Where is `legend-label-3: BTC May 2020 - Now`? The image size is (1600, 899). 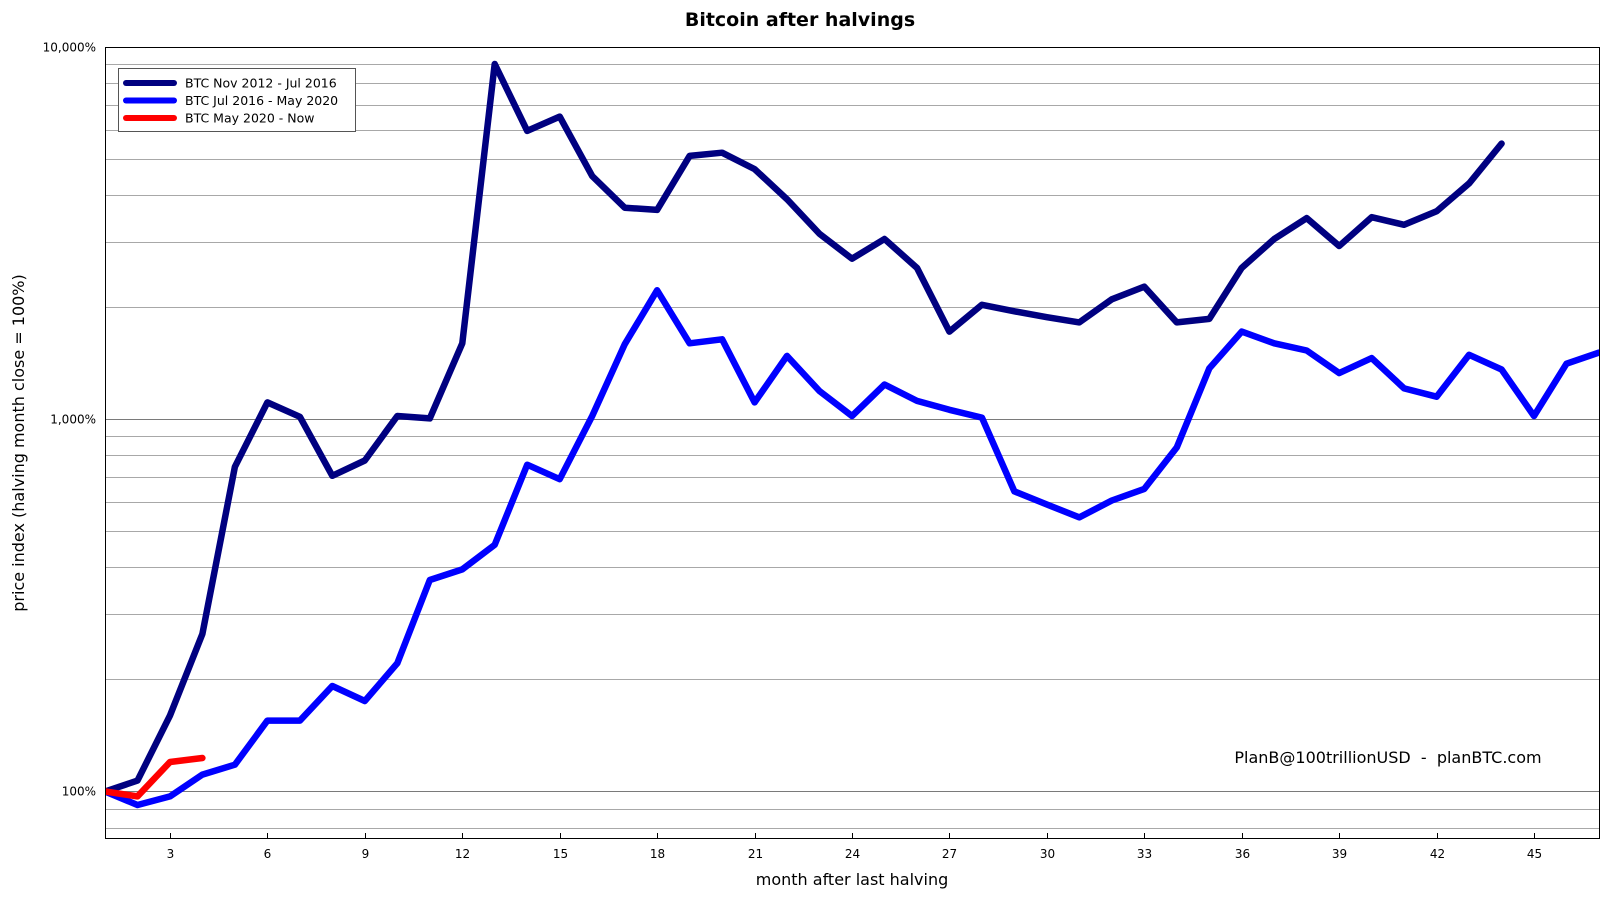
legend-label-3: BTC May 2020 - Now is located at coordinates (250, 118).